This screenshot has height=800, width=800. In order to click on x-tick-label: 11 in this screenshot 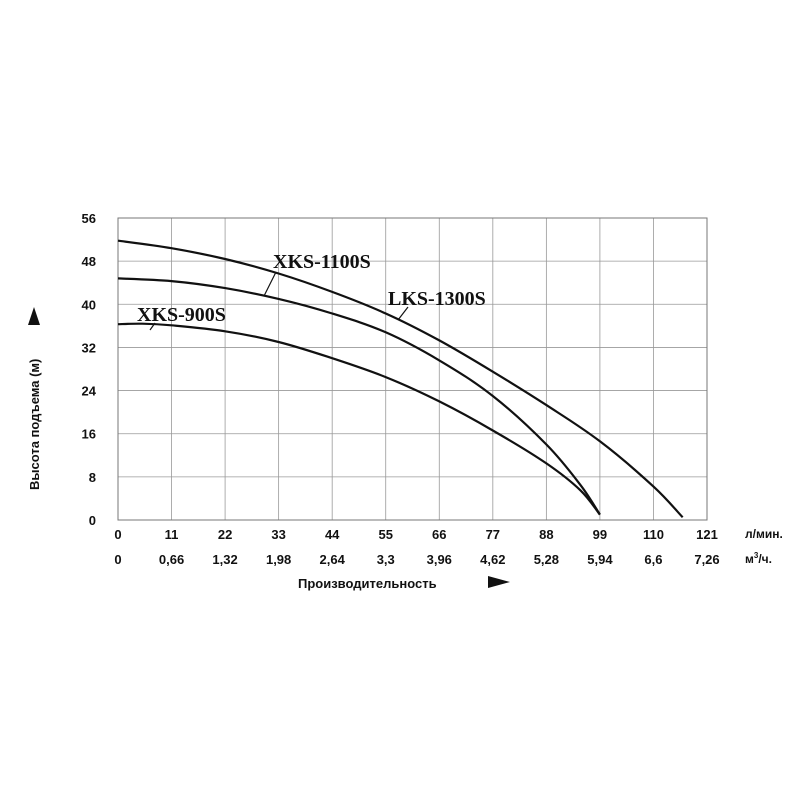, I will do `click(172, 534)`.